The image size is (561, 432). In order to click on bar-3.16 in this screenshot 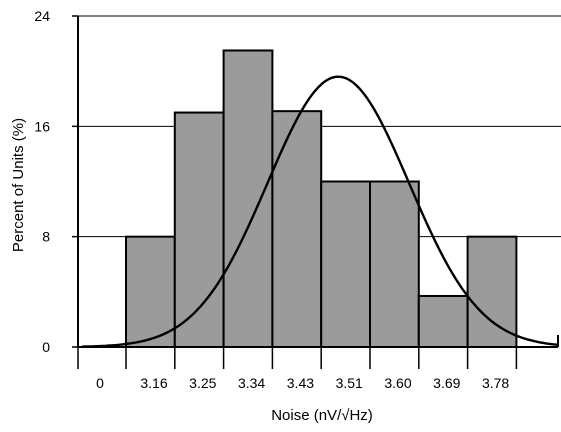, I will do `click(150, 292)`.